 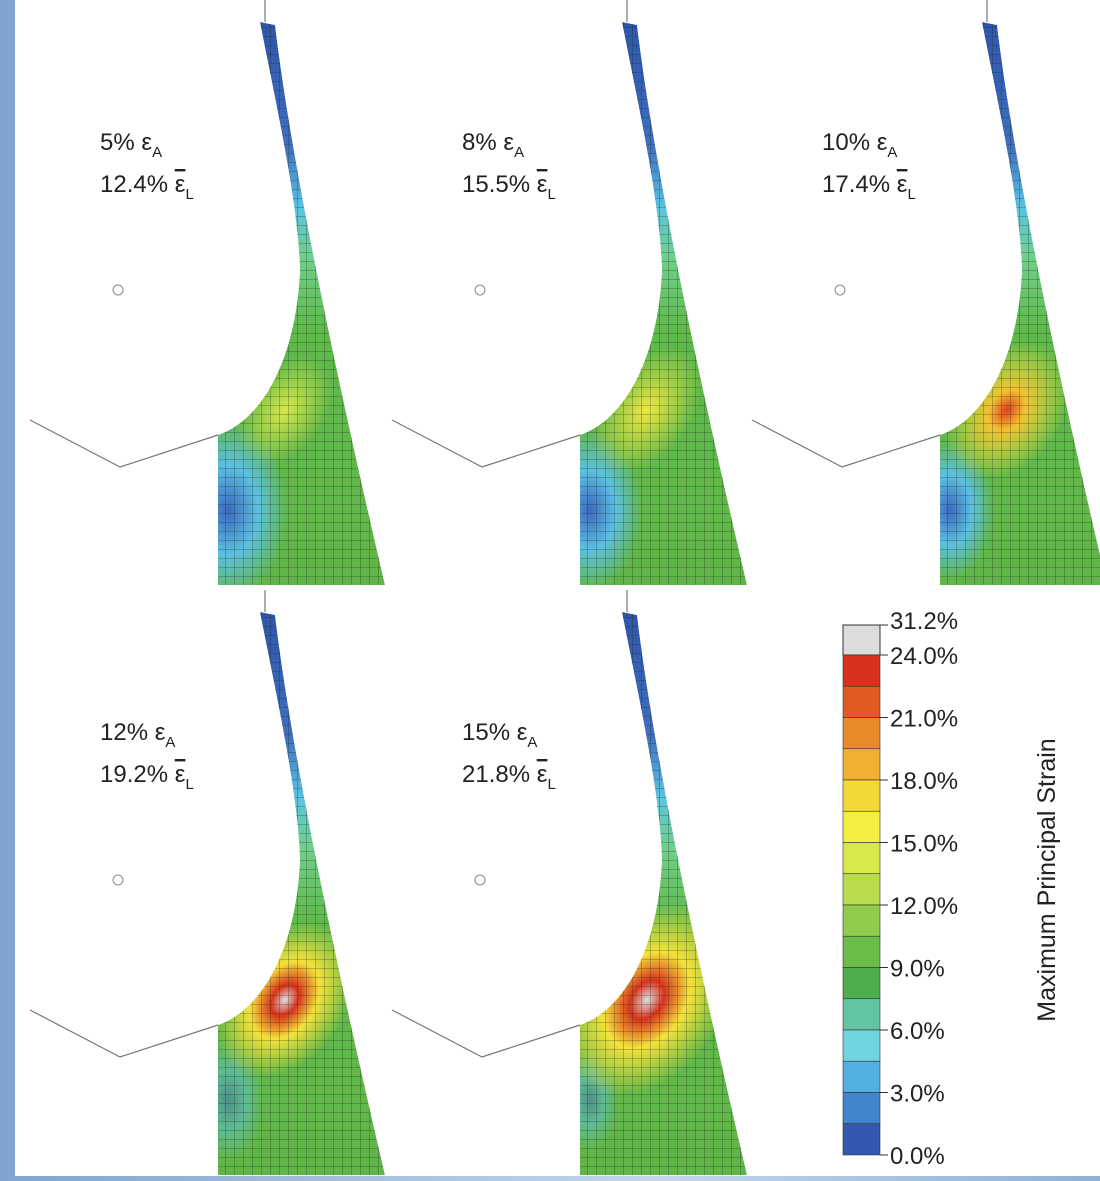 What do you see at coordinates (846, 142) in the screenshot?
I see `applied-value: 10%` at bounding box center [846, 142].